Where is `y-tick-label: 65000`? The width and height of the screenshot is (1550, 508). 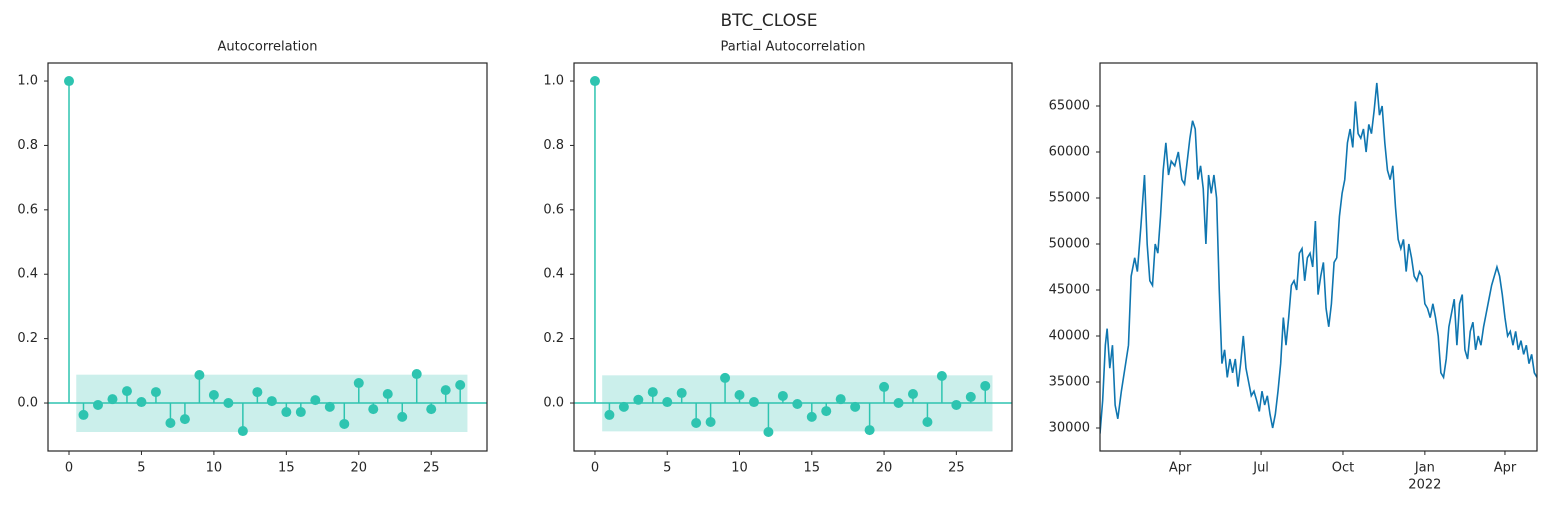 y-tick-label: 65000 is located at coordinates (1069, 106).